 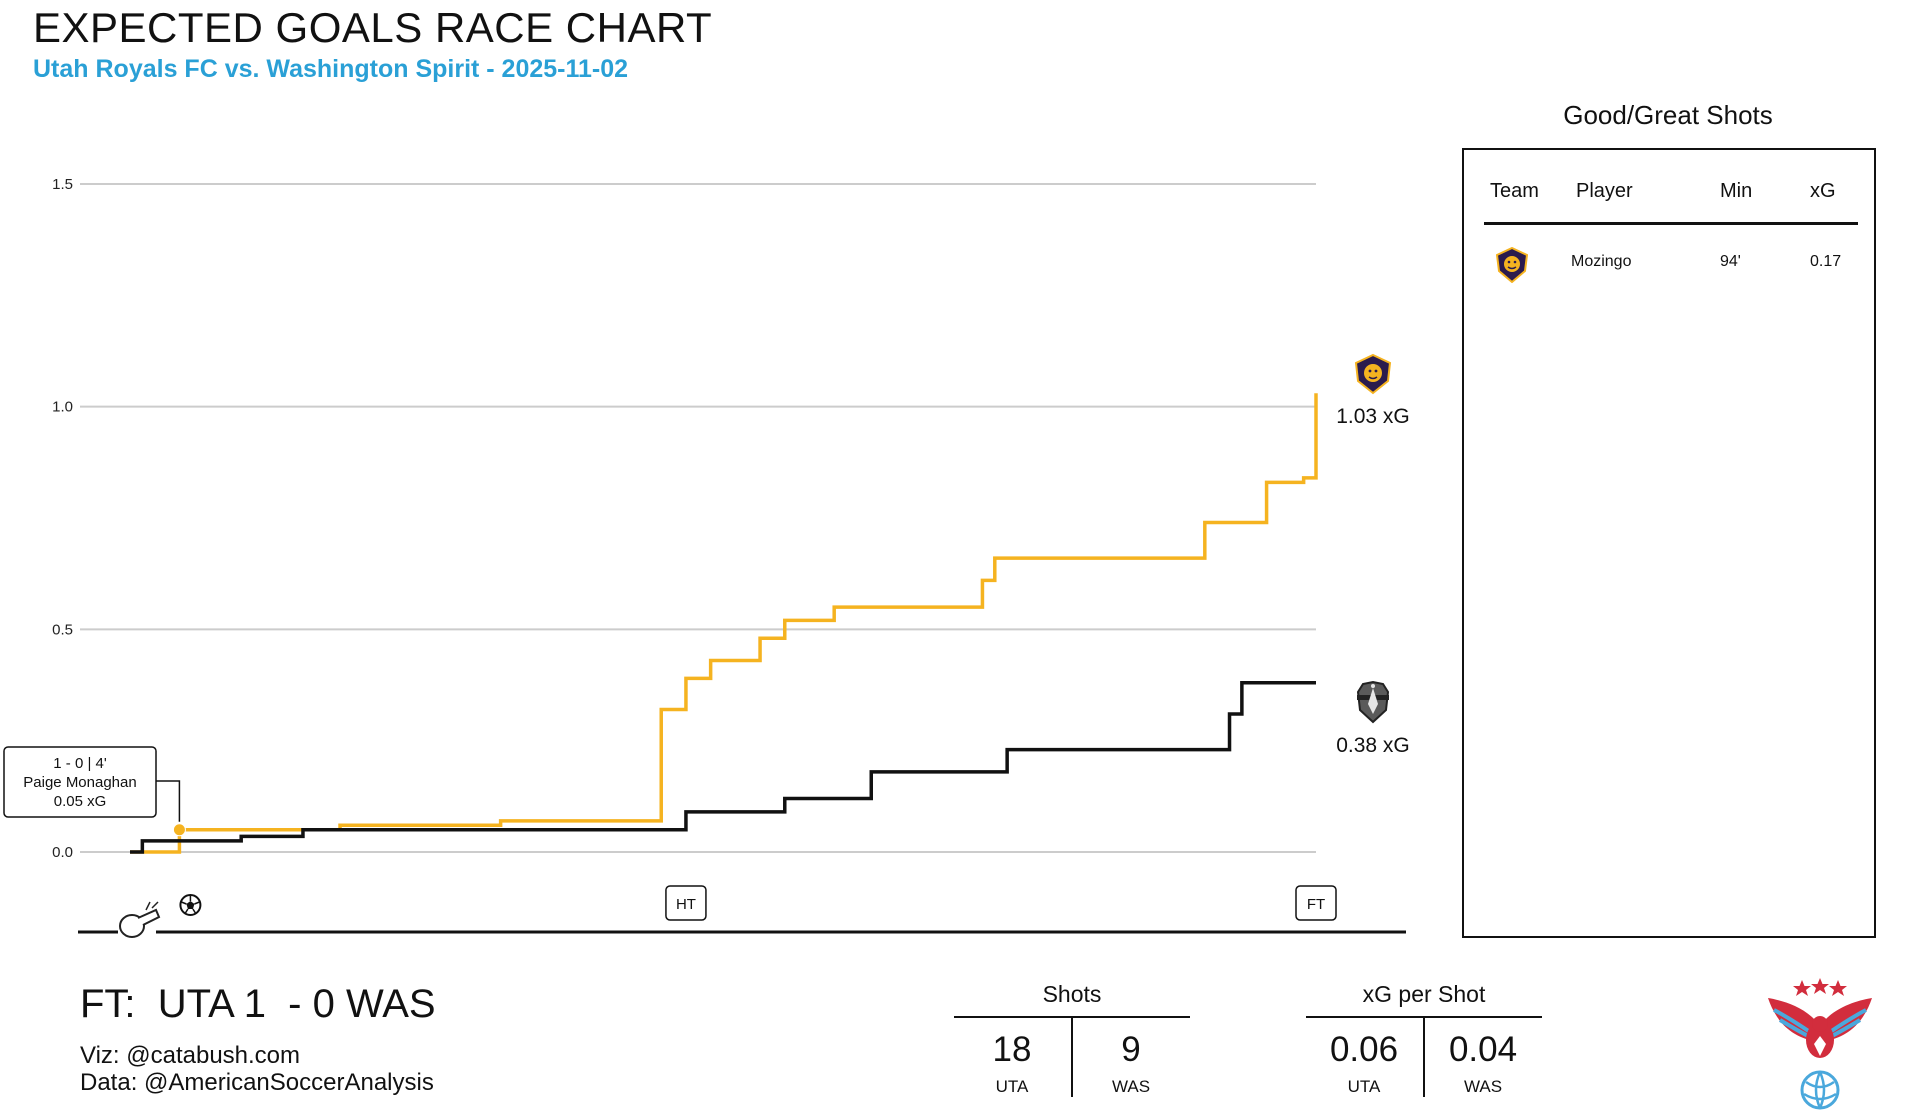 I want to click on annotation-box, so click(x=80, y=782).